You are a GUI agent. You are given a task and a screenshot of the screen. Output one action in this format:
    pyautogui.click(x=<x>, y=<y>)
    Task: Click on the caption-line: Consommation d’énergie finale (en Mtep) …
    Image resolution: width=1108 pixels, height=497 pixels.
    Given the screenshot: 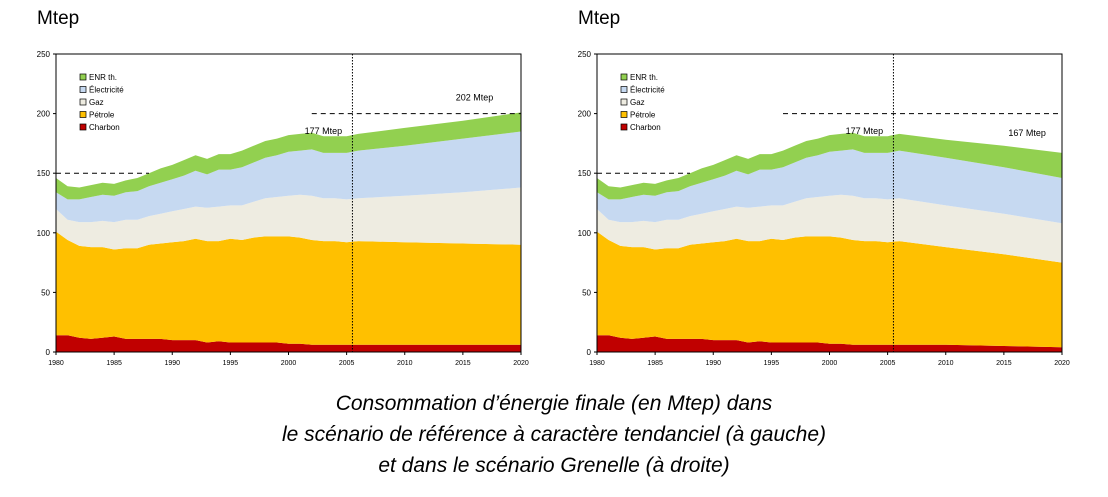 What is the action you would take?
    pyautogui.click(x=554, y=403)
    